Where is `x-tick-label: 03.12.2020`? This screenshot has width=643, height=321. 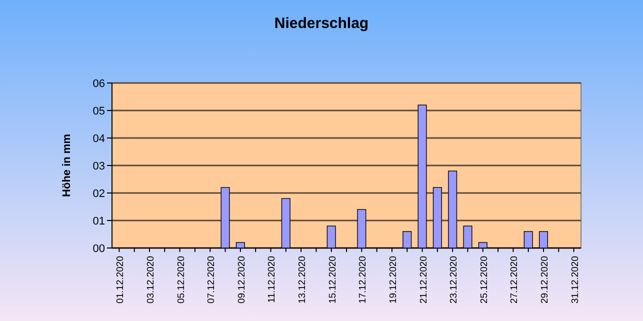 x-tick-label: 03.12.2020 is located at coordinates (151, 280).